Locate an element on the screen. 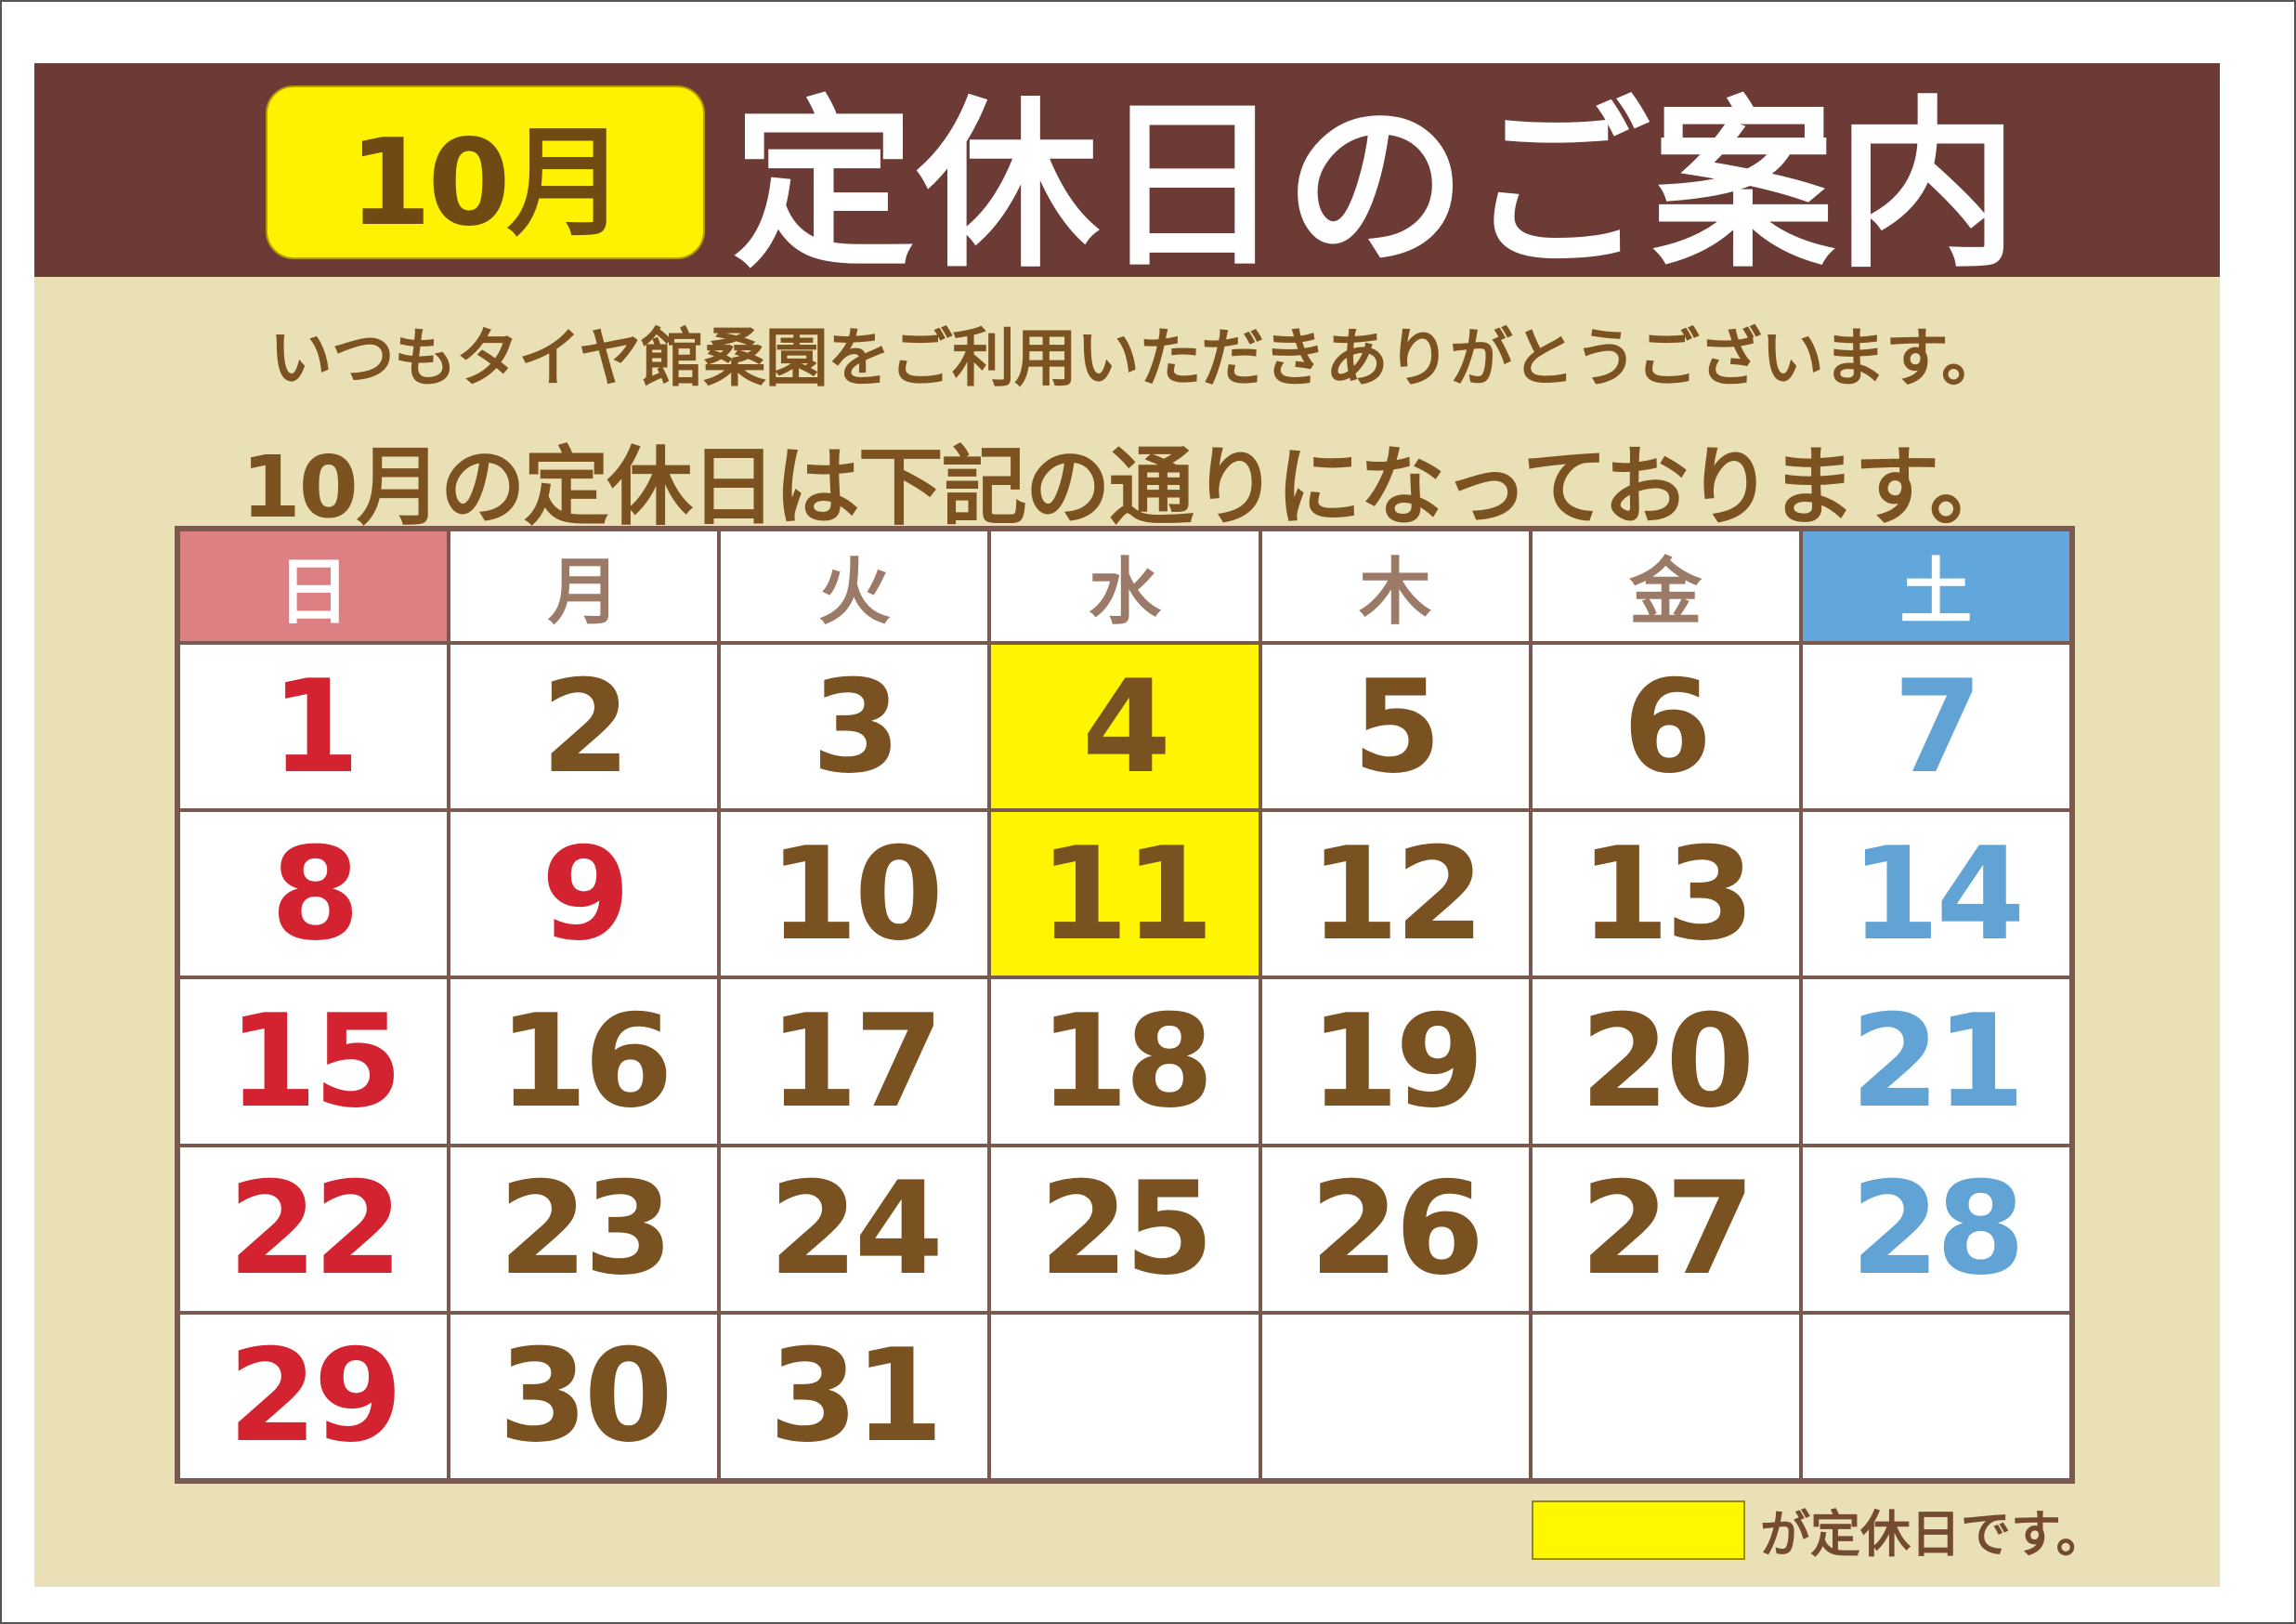 Image resolution: width=2296 pixels, height=1624 pixels. calendar-day: 19 is located at coordinates (1395, 1061).